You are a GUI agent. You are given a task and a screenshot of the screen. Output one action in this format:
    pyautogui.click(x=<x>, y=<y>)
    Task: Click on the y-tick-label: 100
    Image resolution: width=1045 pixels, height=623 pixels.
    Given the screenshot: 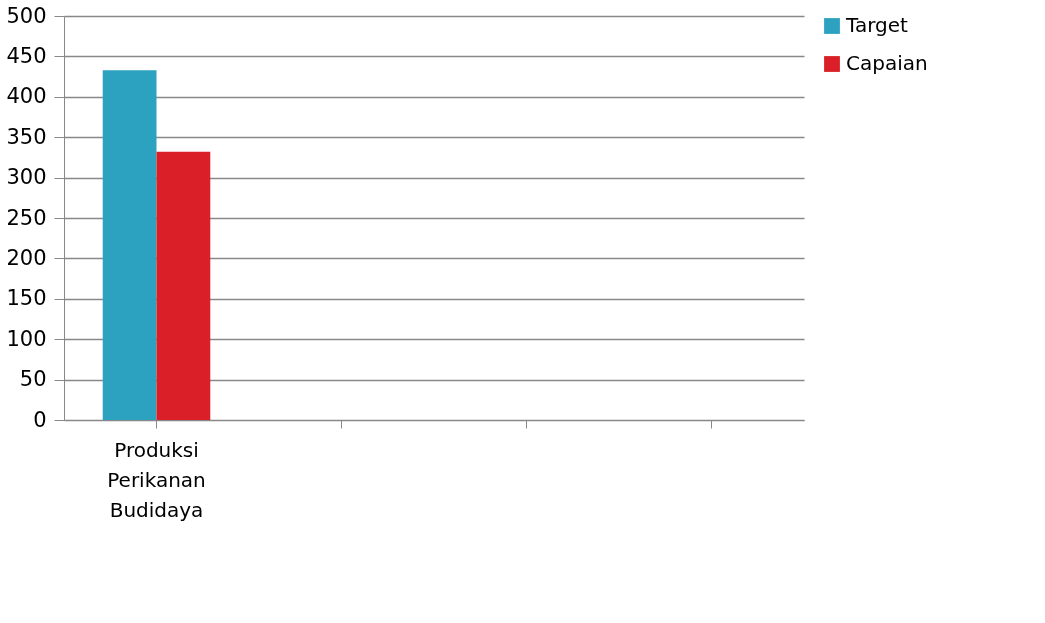 What is the action you would take?
    pyautogui.click(x=26, y=338)
    